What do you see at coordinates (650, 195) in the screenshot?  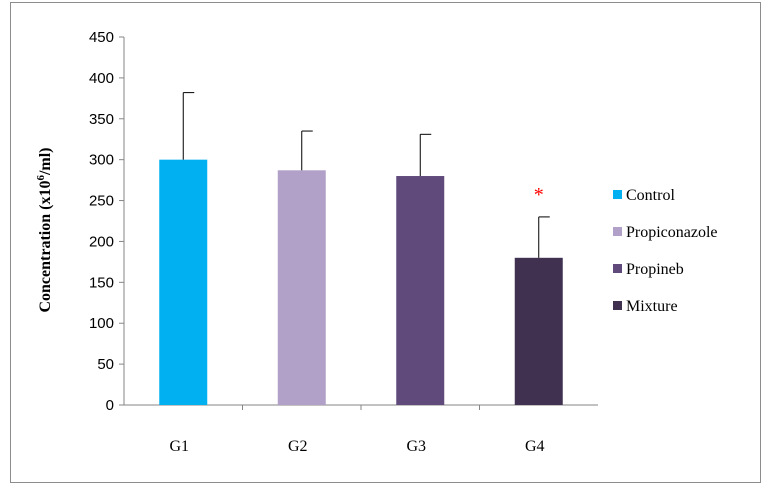 I see `legend-label: Control` at bounding box center [650, 195].